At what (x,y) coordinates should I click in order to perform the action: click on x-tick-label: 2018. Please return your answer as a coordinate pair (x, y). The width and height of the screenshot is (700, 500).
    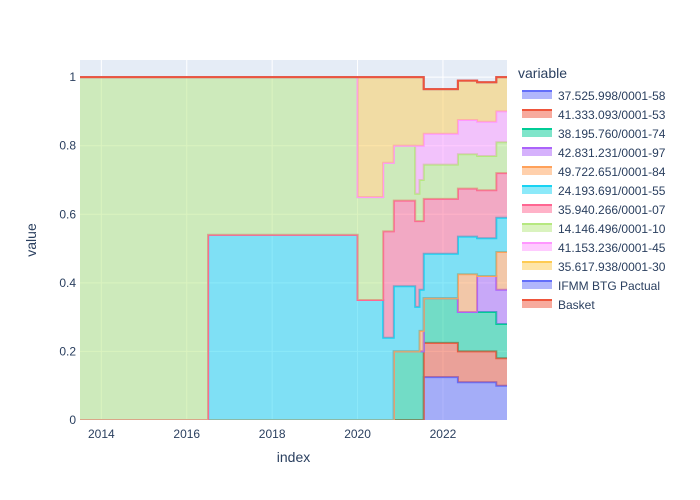
    Looking at the image, I should click on (272, 434).